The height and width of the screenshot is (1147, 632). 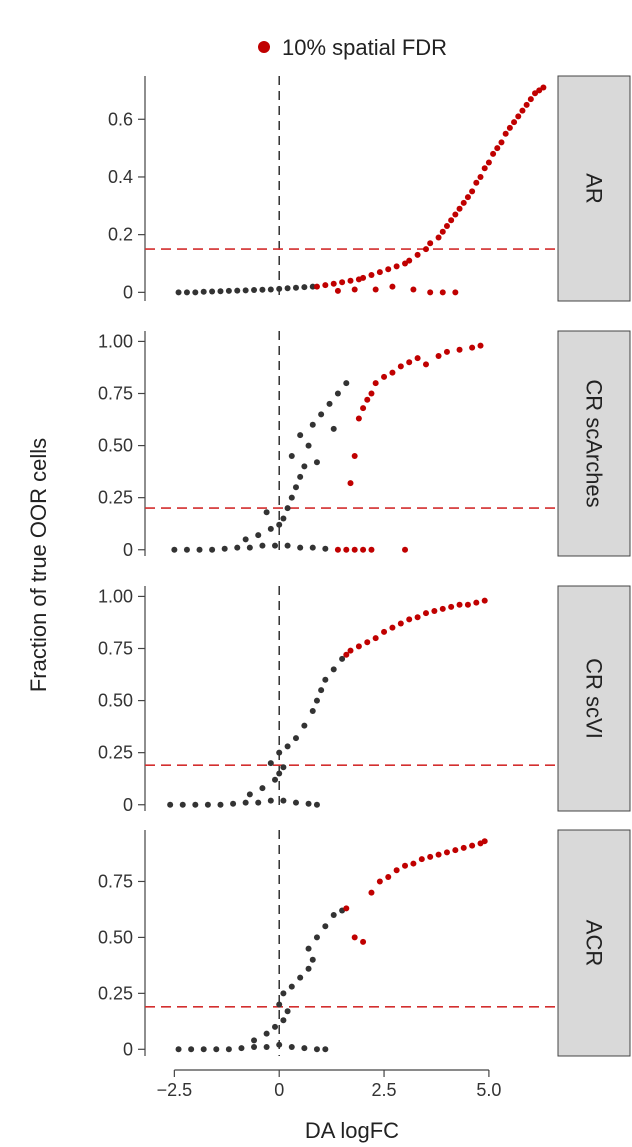 What do you see at coordinates (594, 698) in the screenshot?
I see `facet-strip-label: CR scVI` at bounding box center [594, 698].